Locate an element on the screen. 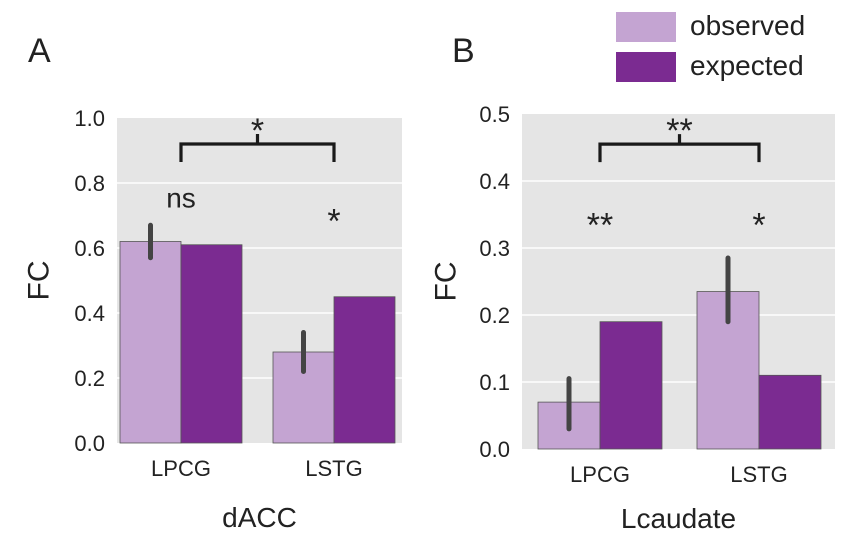  y-tick-label: 0.6 is located at coordinates (89, 248).